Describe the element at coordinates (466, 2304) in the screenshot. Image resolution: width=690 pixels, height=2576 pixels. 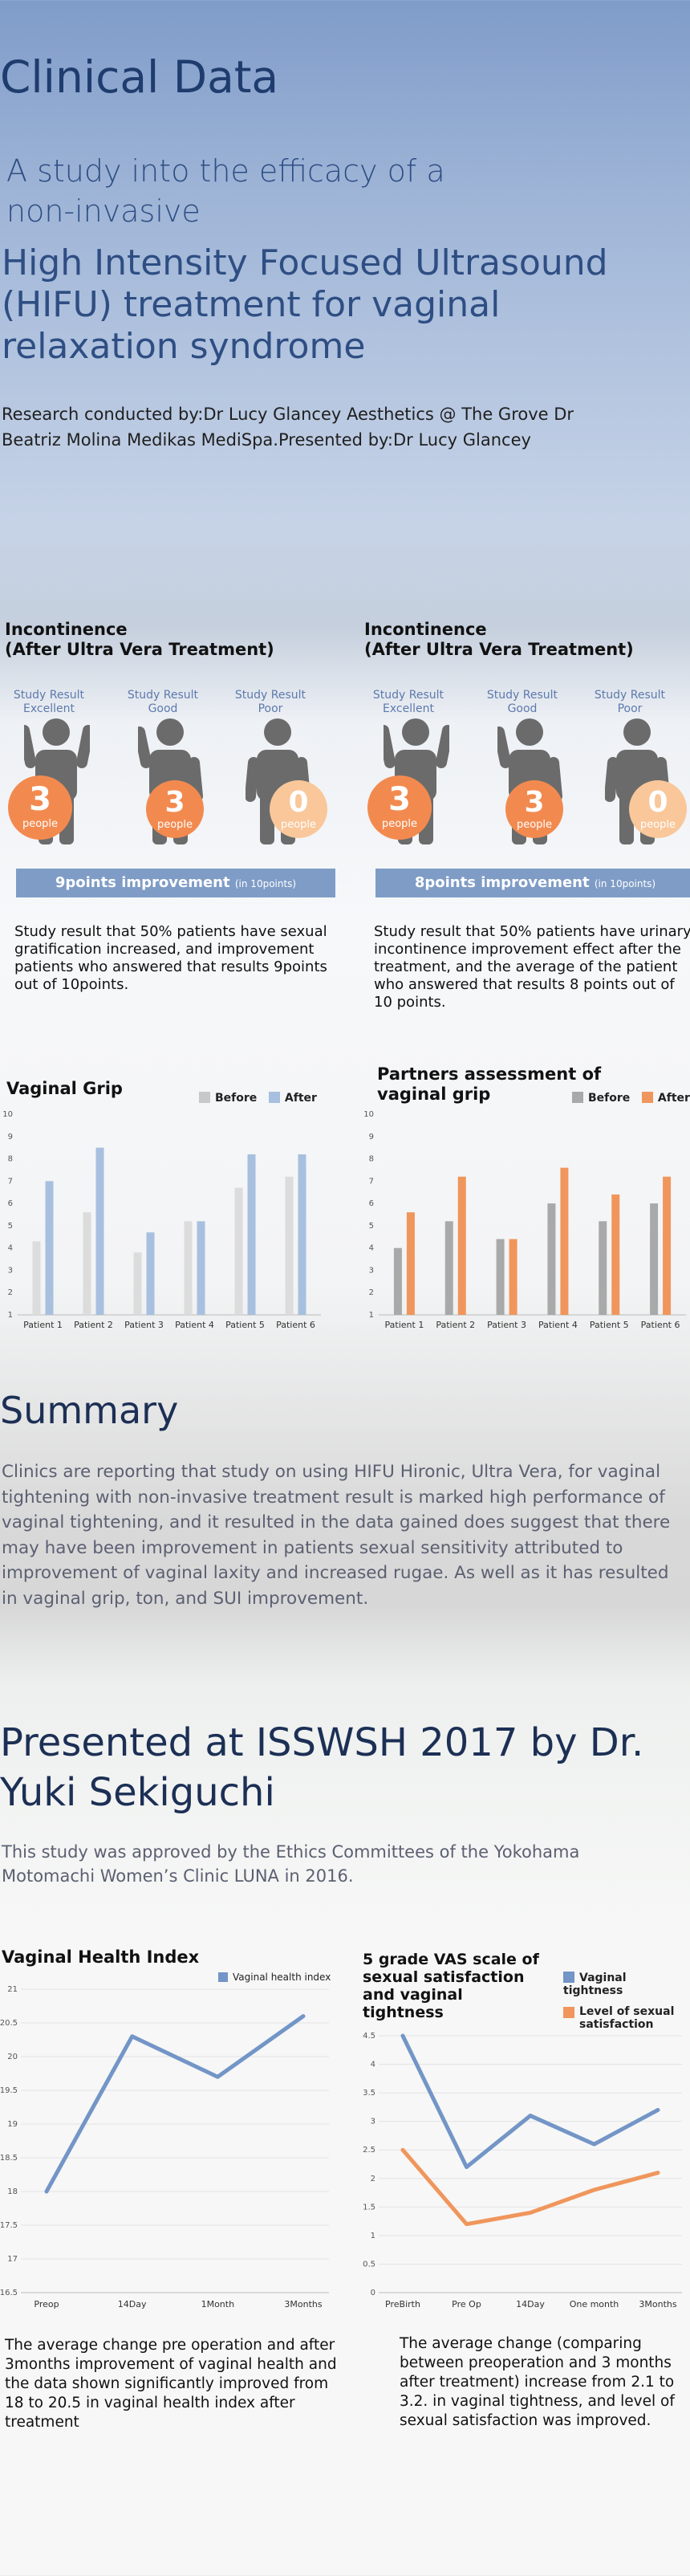
I see `x-tick-label: Pre Op` at that location.